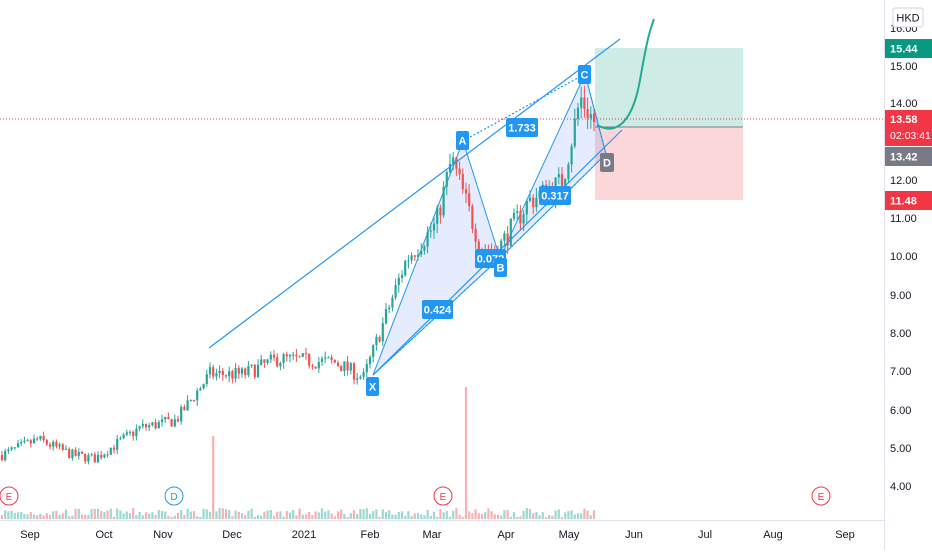 This screenshot has height=555, width=932. What do you see at coordinates (669, 87) in the screenshot?
I see `profit-zone` at bounding box center [669, 87].